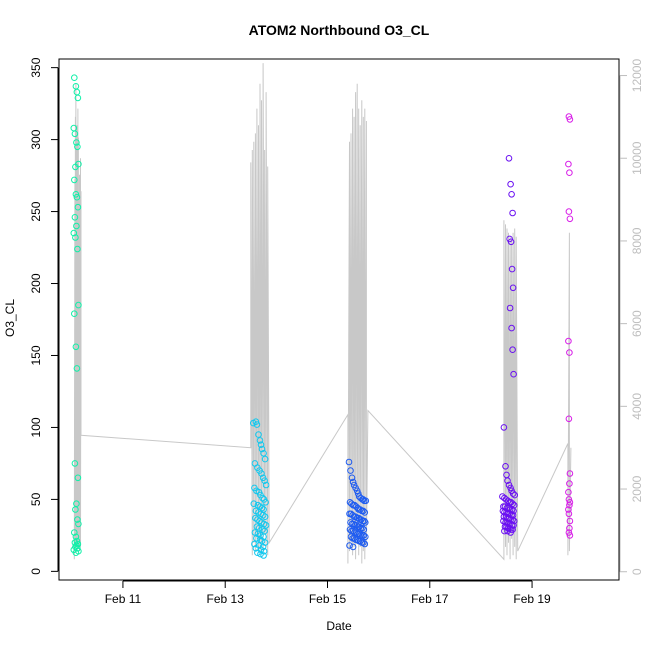 This screenshot has width=650, height=650. What do you see at coordinates (36, 499) in the screenshot?
I see `y-tick-label: 50` at bounding box center [36, 499].